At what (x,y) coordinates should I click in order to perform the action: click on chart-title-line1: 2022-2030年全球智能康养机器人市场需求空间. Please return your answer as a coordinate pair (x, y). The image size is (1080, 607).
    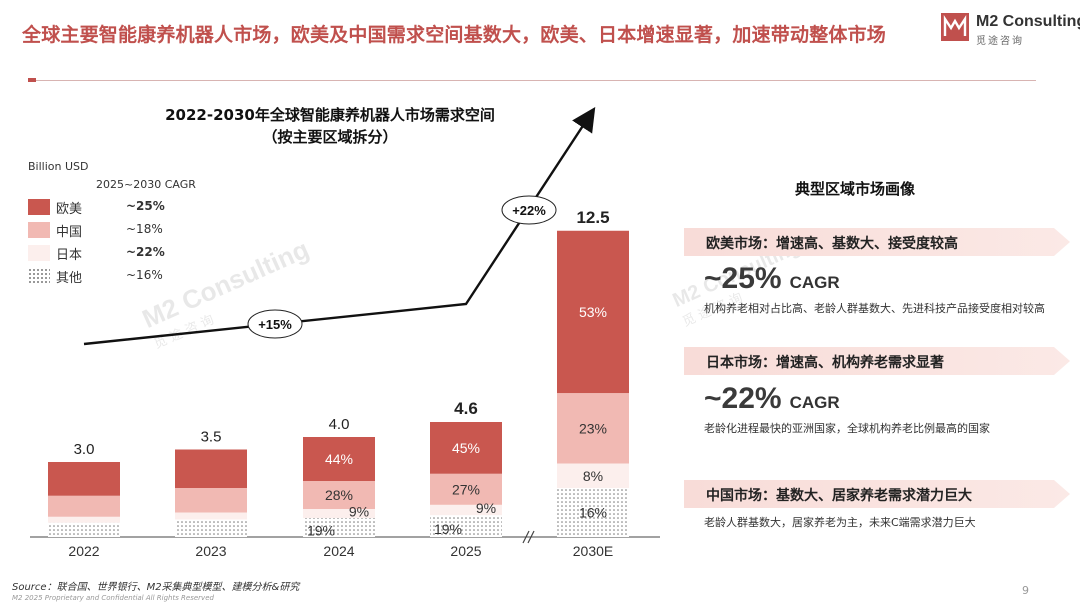
    Looking at the image, I should click on (330, 115).